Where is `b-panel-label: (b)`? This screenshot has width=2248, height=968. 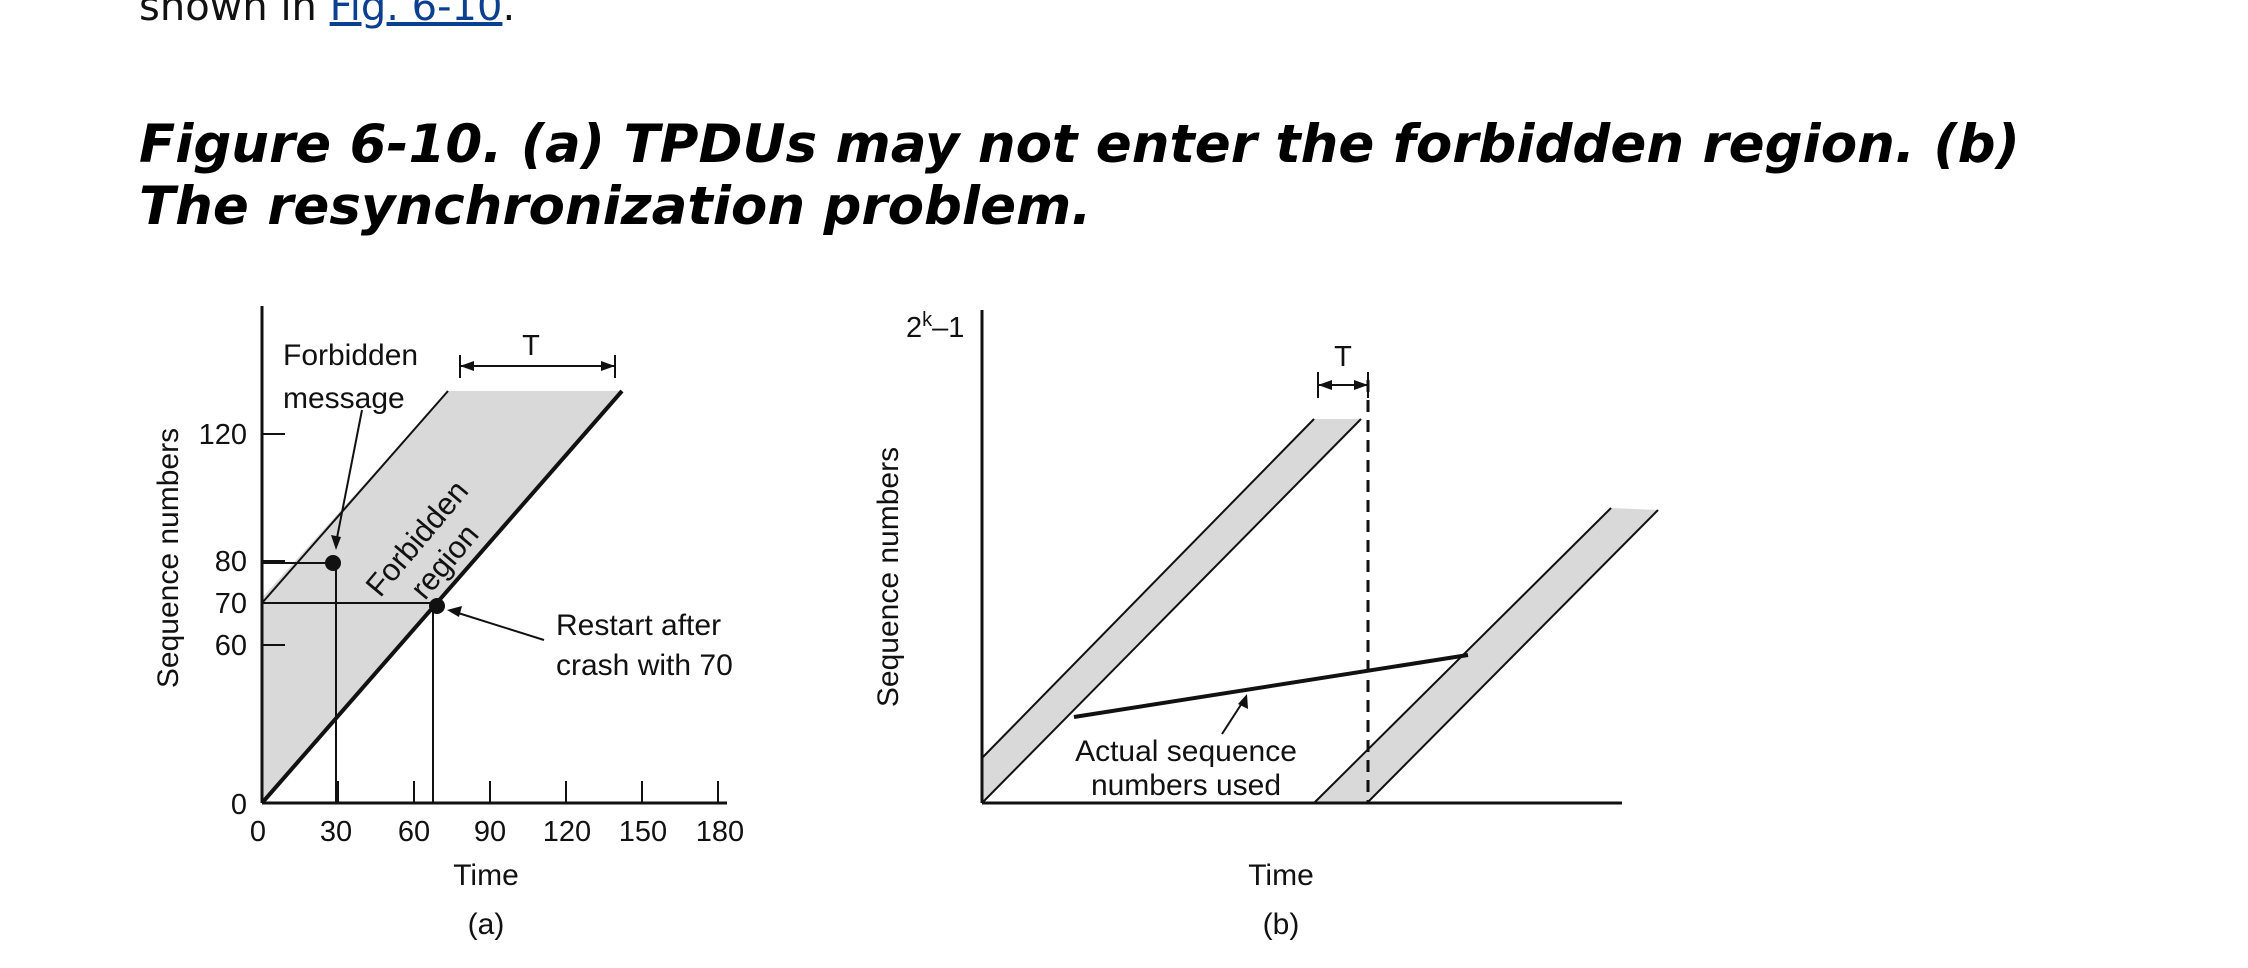 b-panel-label: (b) is located at coordinates (1281, 924).